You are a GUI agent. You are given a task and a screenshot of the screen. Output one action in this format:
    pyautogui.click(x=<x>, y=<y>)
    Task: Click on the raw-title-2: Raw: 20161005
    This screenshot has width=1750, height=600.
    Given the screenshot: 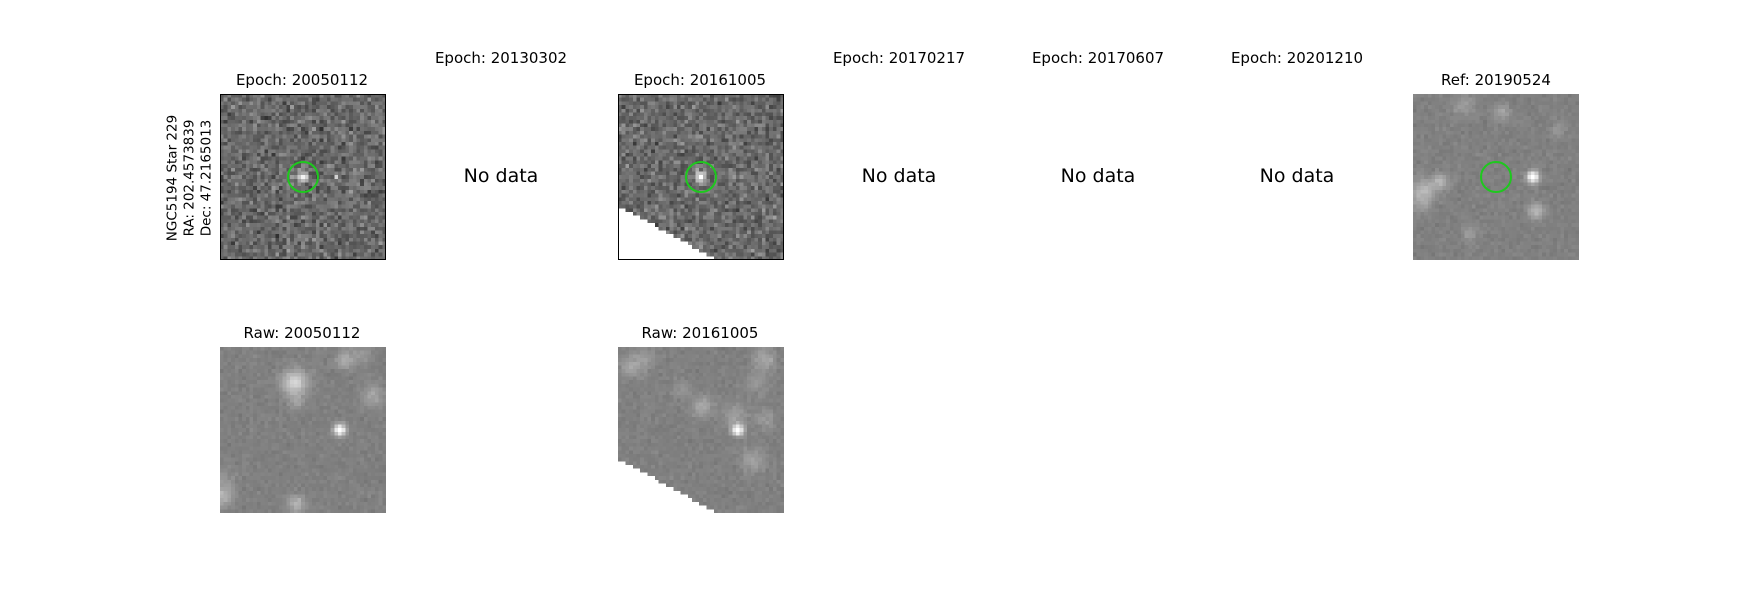 What is the action you would take?
    pyautogui.click(x=700, y=333)
    